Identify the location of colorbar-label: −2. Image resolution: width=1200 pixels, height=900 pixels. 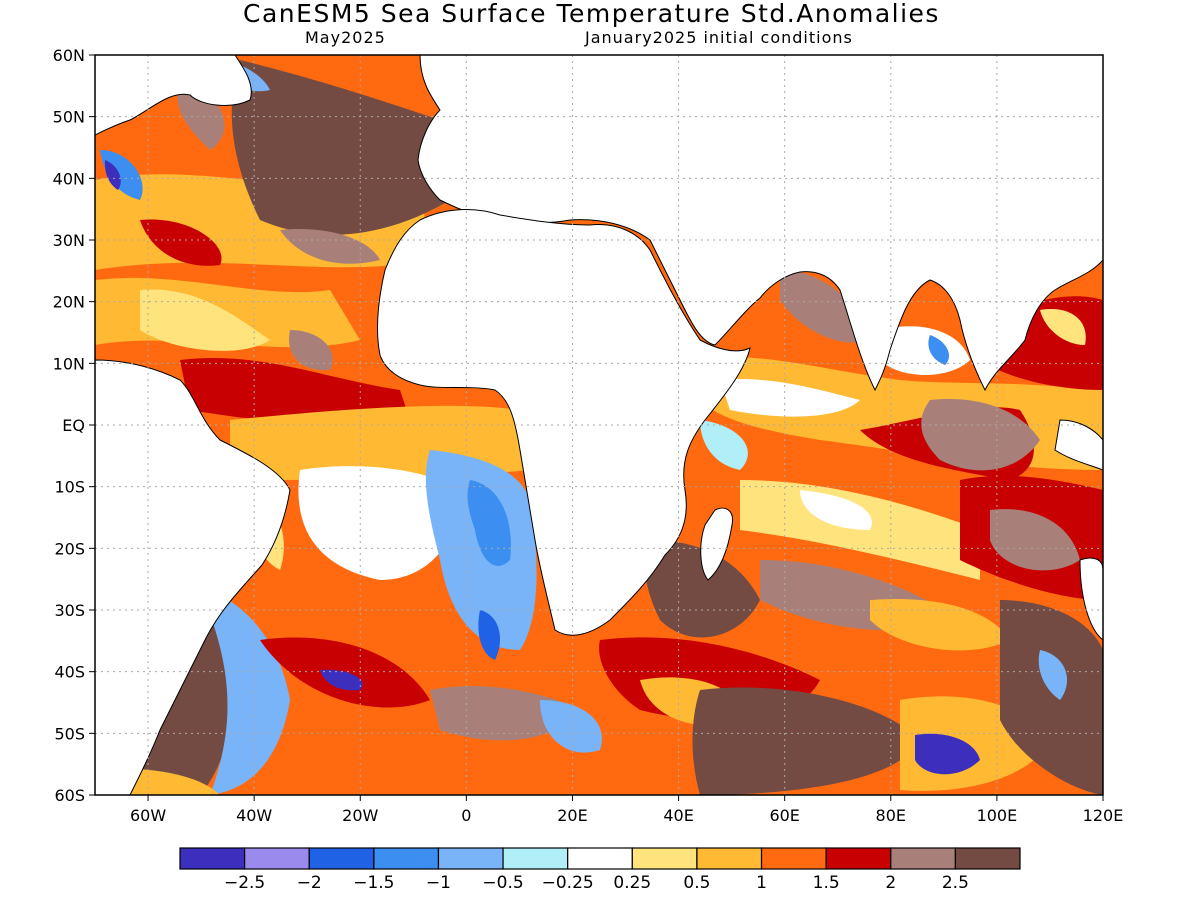
(309, 883).